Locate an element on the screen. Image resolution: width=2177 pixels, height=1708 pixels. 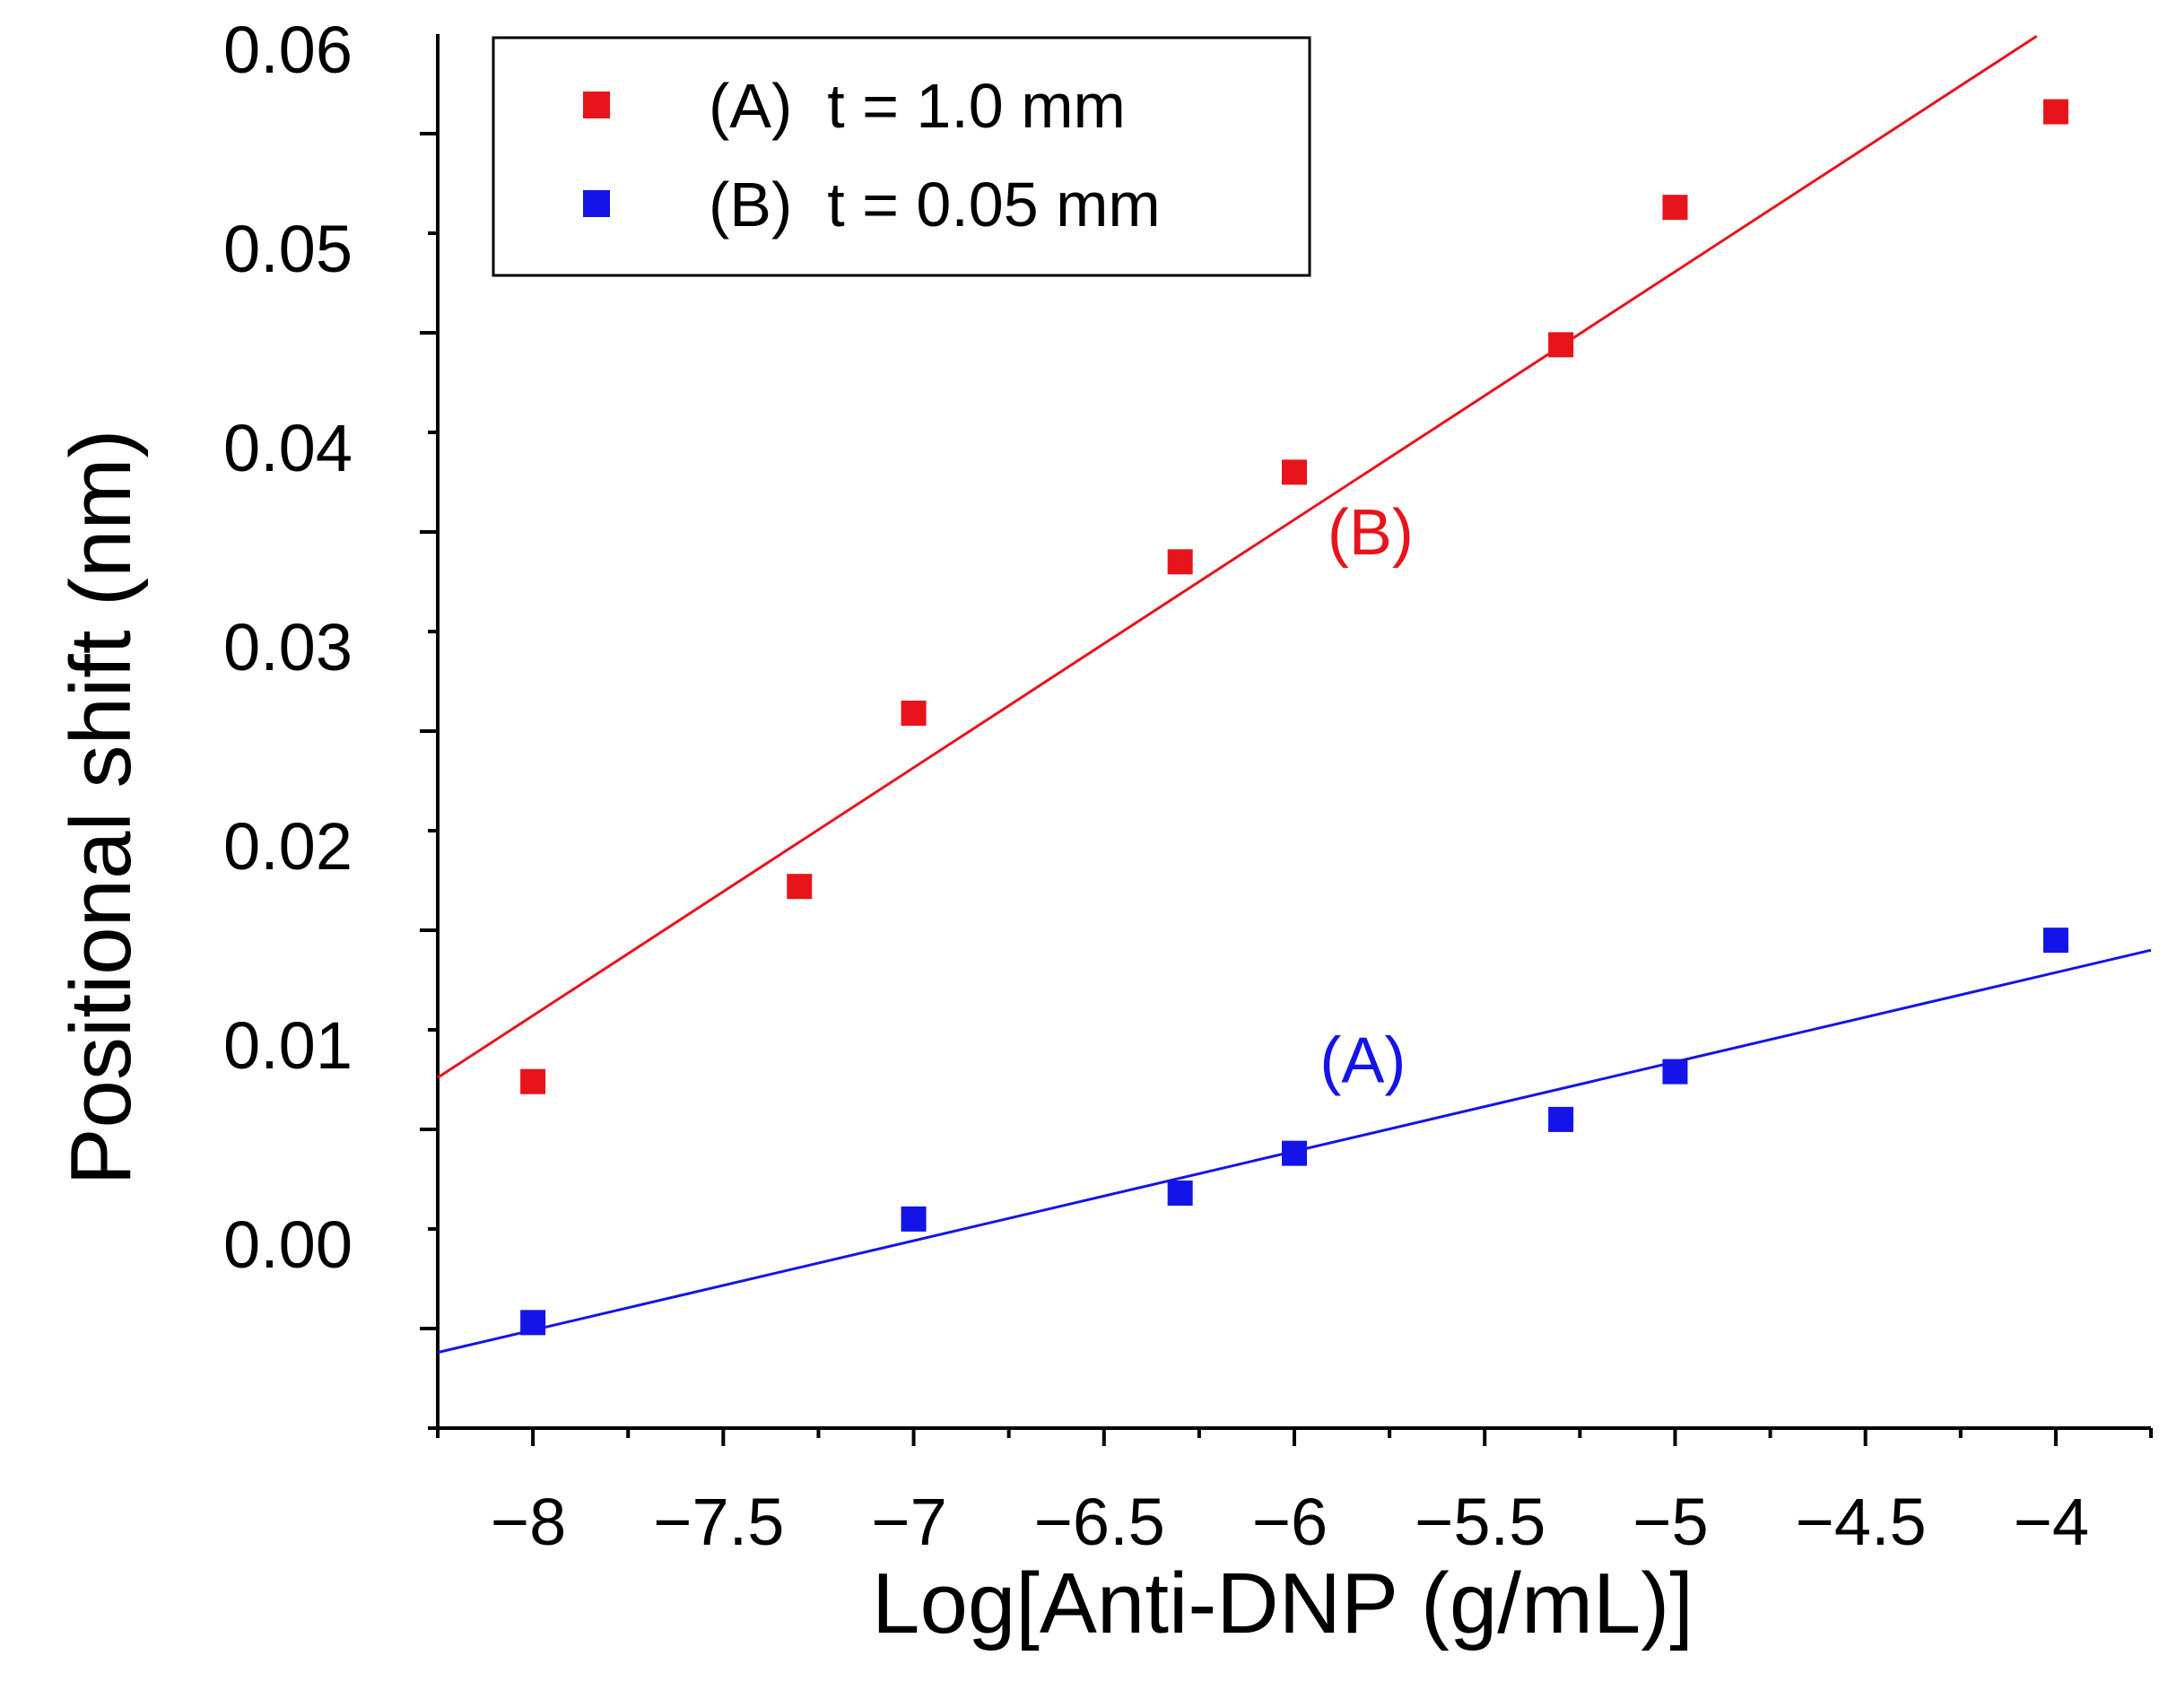
y-tick-label: 0.01 is located at coordinates (288, 1045).